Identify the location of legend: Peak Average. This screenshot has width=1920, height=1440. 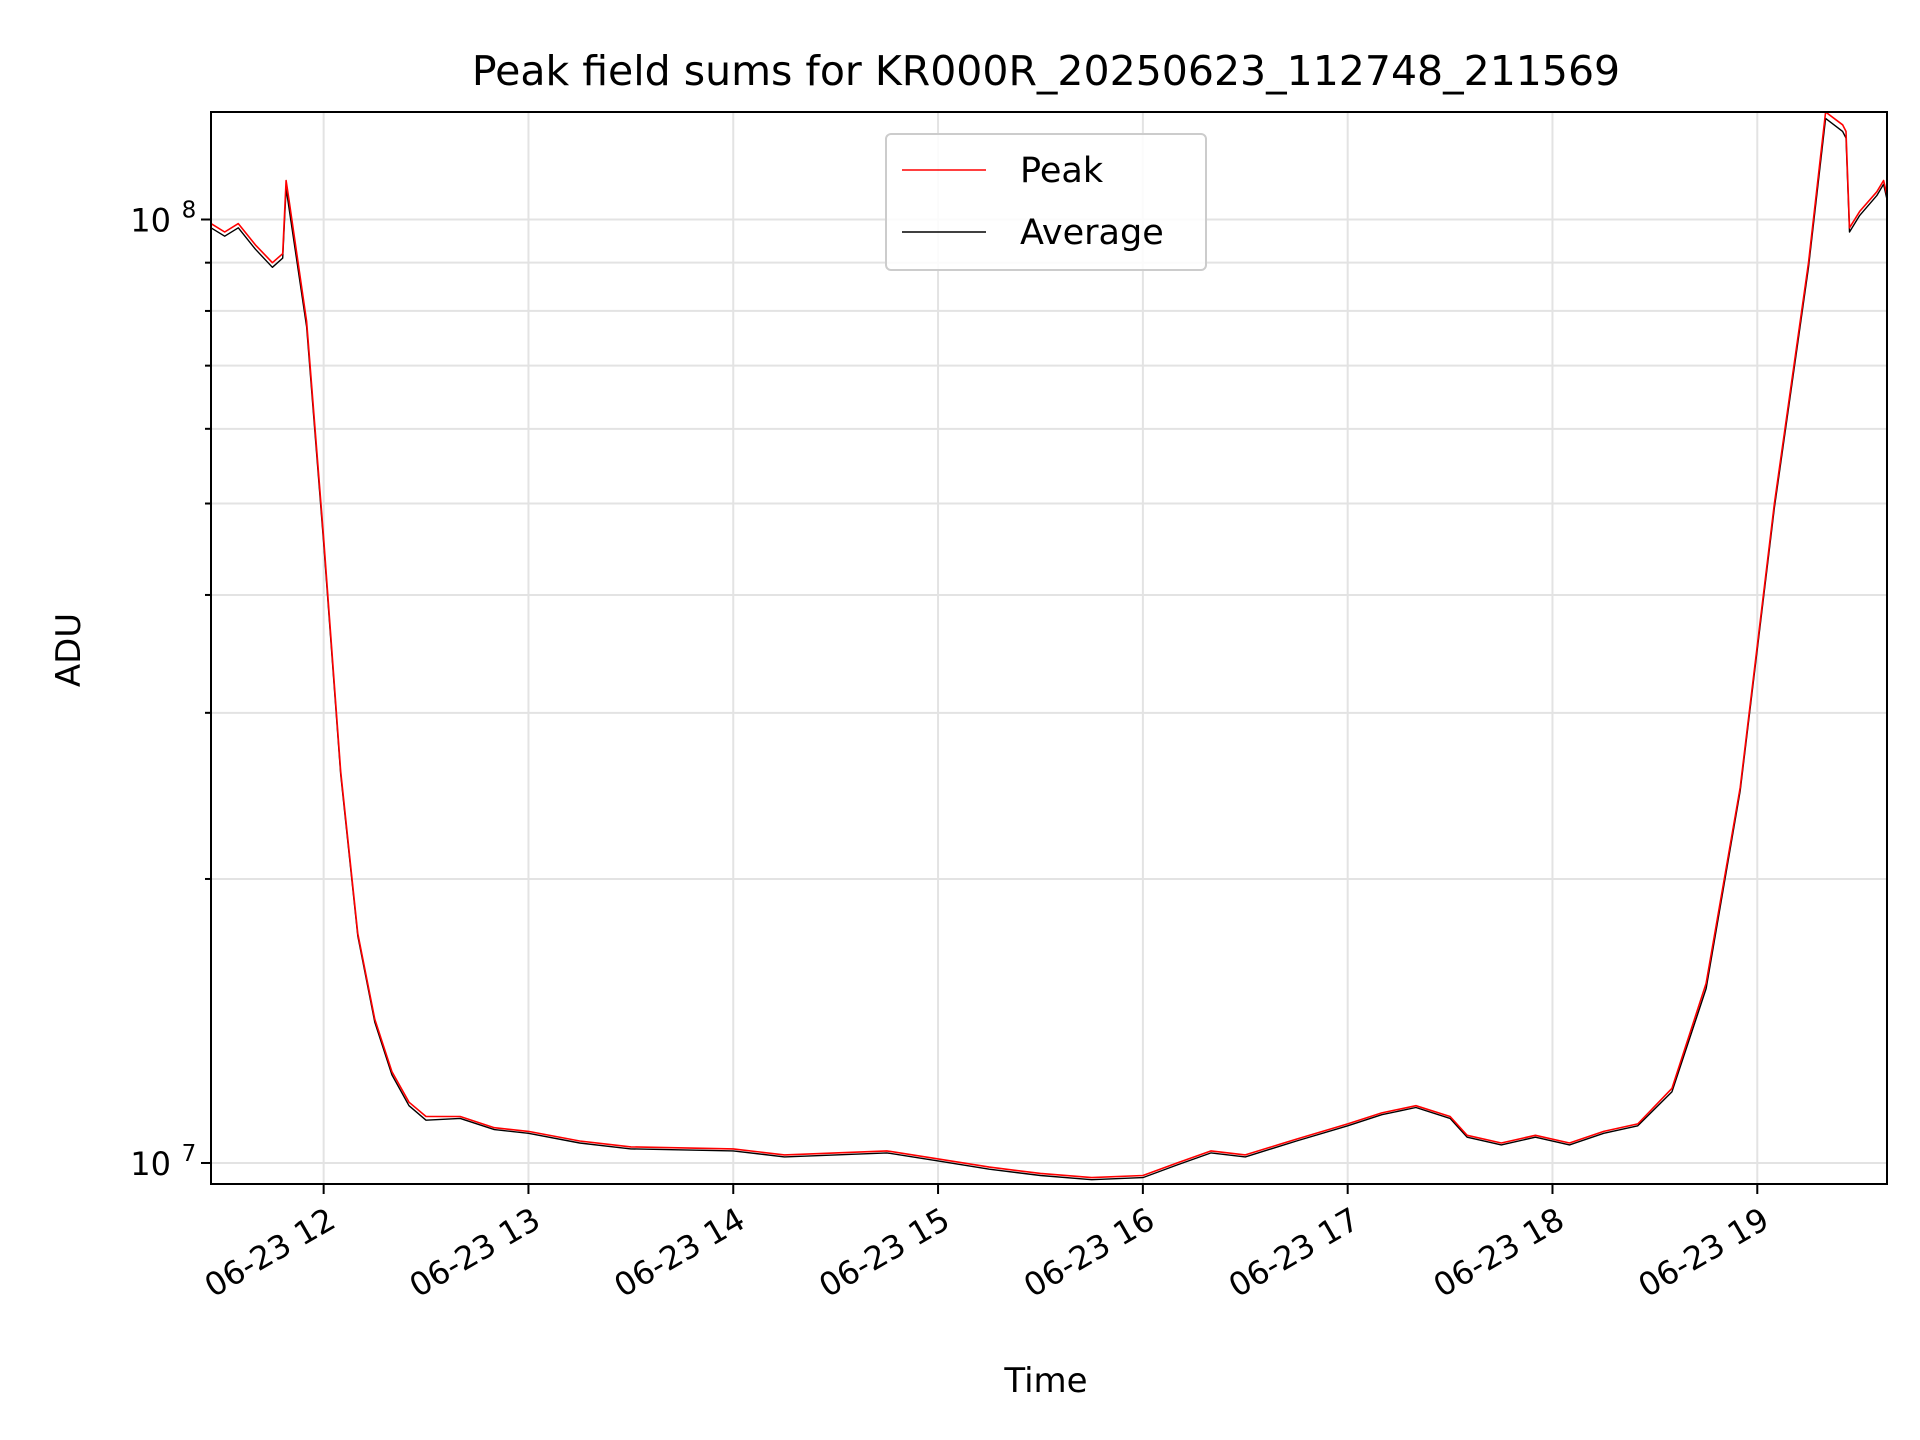
(1046, 202).